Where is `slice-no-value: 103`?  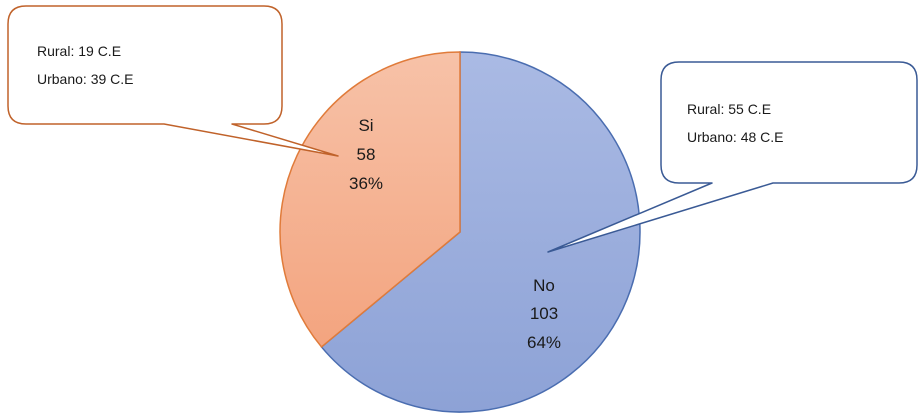
slice-no-value: 103 is located at coordinates (544, 313).